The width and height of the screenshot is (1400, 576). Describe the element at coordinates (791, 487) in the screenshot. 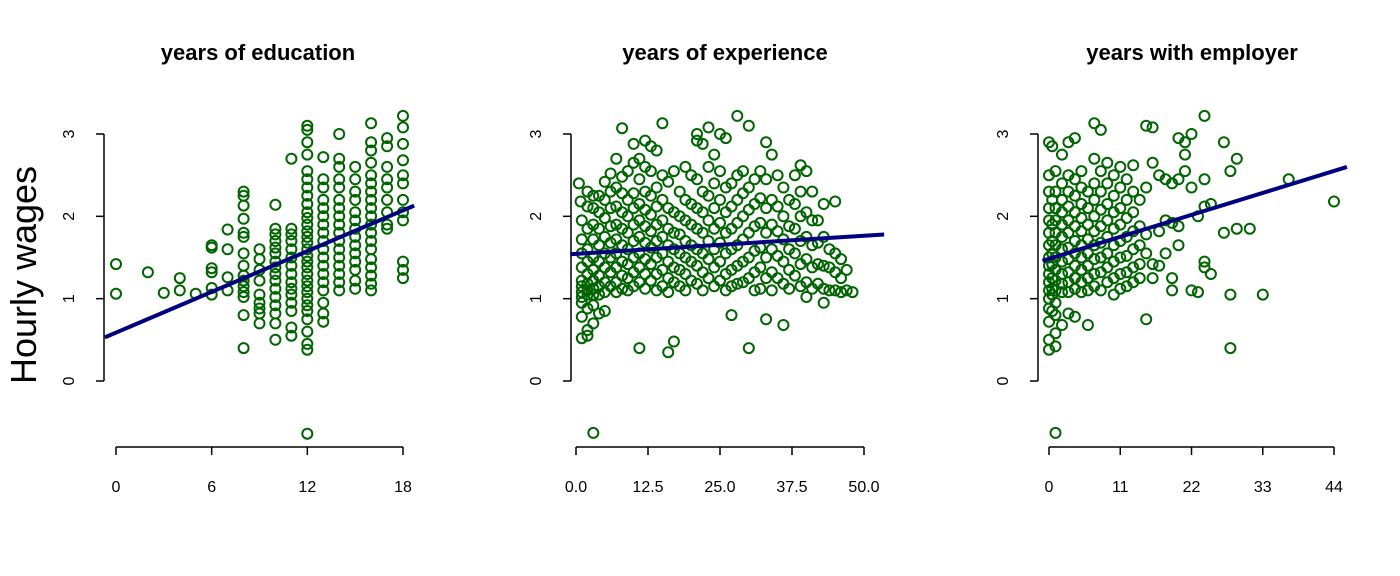

I see `x-tick-label: 37.5` at that location.